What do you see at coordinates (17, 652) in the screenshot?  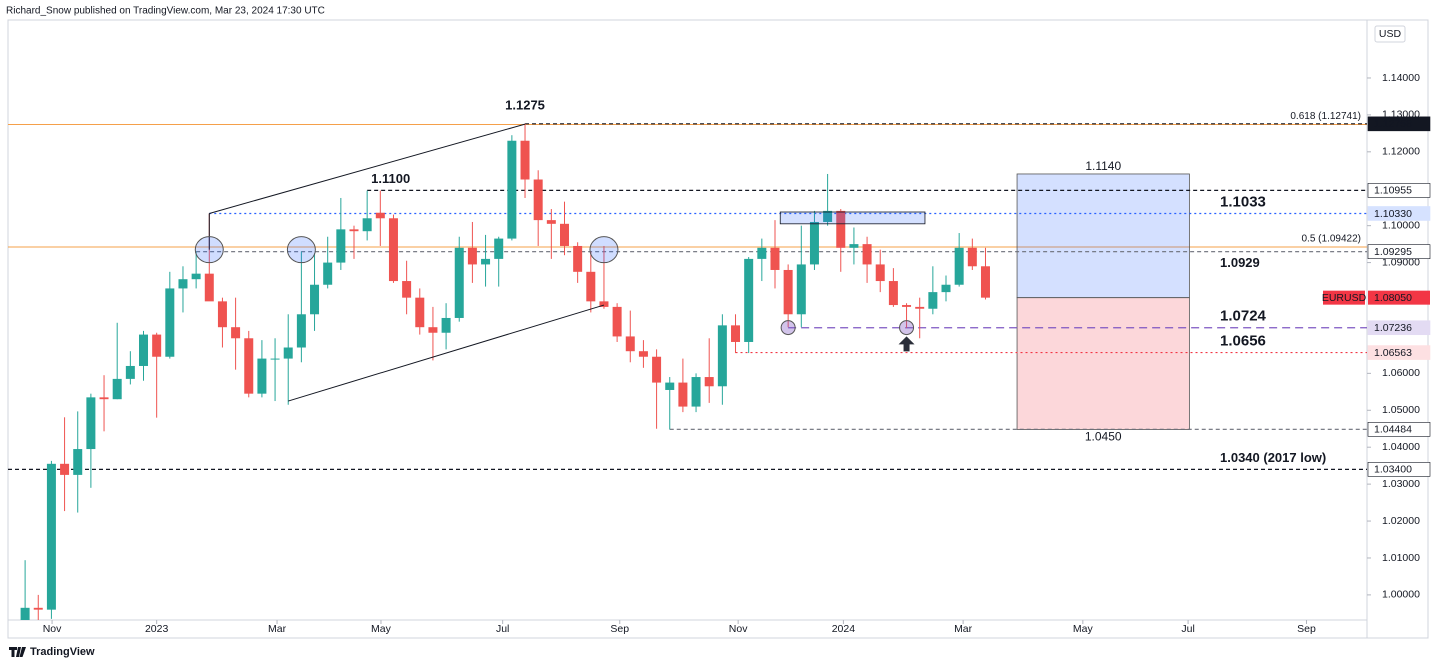 I see `logo-mark` at bounding box center [17, 652].